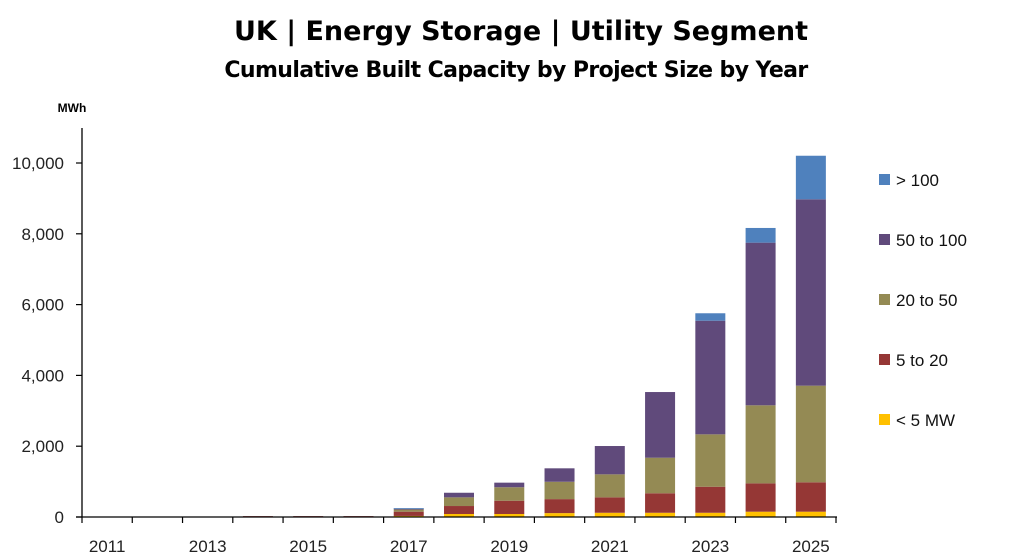 This screenshot has height=559, width=1024. Describe the element at coordinates (42, 375) in the screenshot. I see `y-tick-label: 4,000` at that location.